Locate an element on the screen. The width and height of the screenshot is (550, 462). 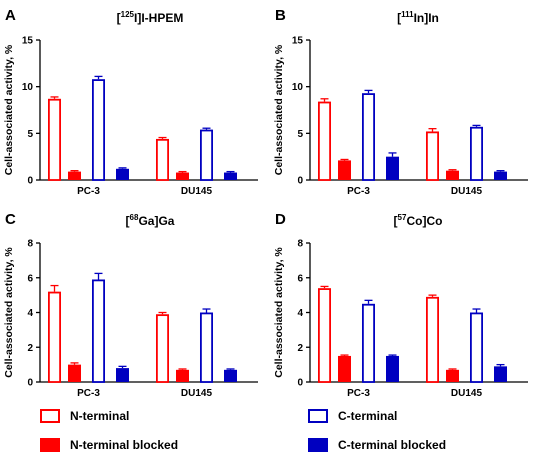
panel-title-rest: In]In is located at coordinates (426, 18).